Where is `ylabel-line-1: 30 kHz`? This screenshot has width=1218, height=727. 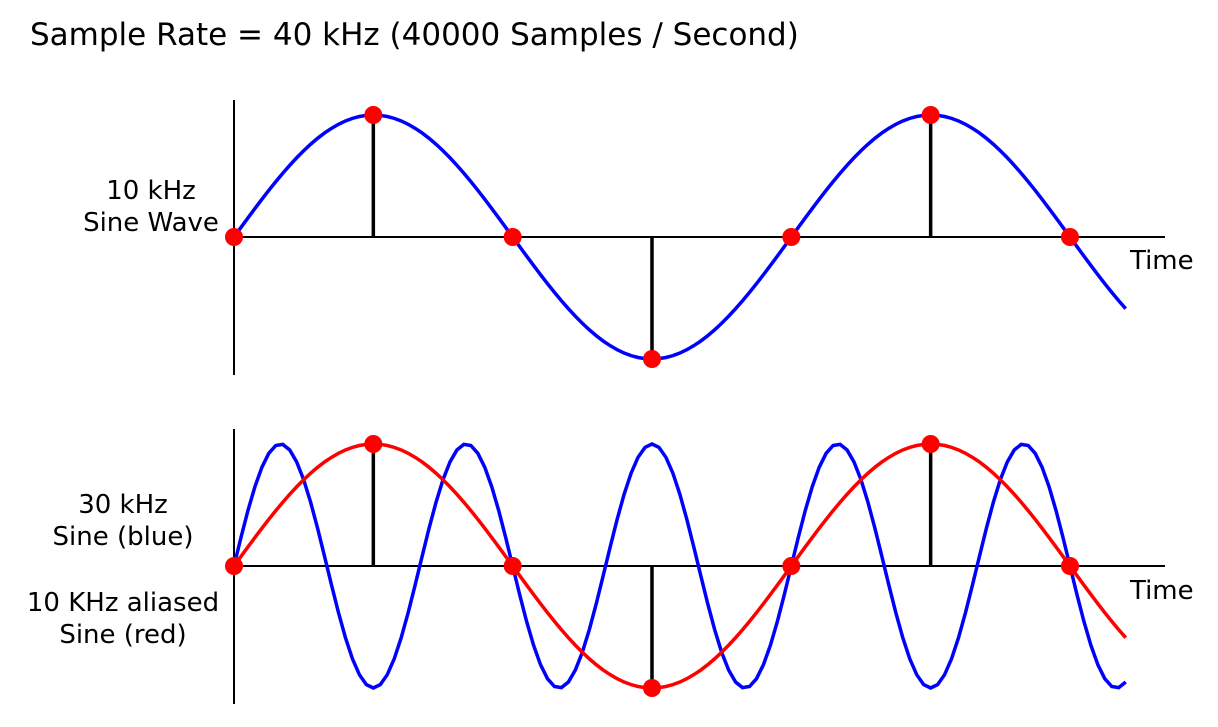 ylabel-line-1: 30 kHz is located at coordinates (123, 505).